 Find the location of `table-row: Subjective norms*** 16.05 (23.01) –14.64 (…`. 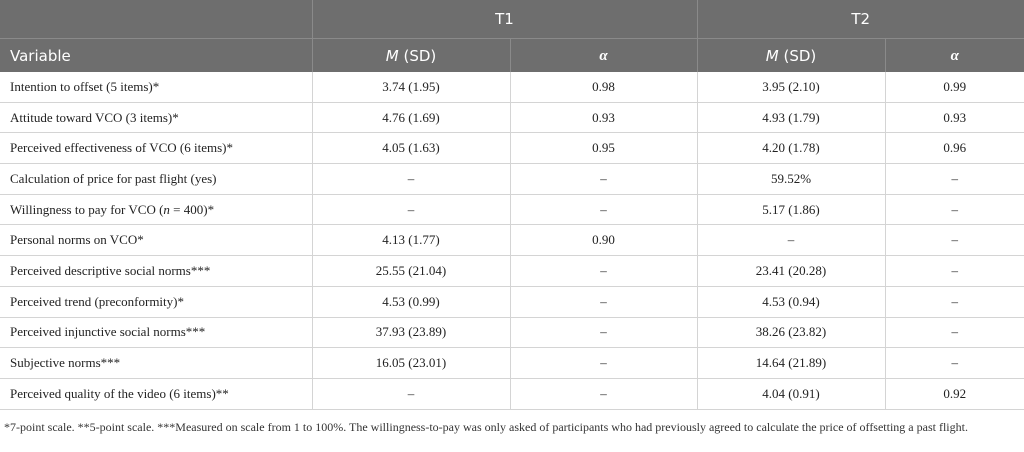

table-row: Subjective norms*** 16.05 (23.01) –14.64 (… is located at coordinates (512, 363).